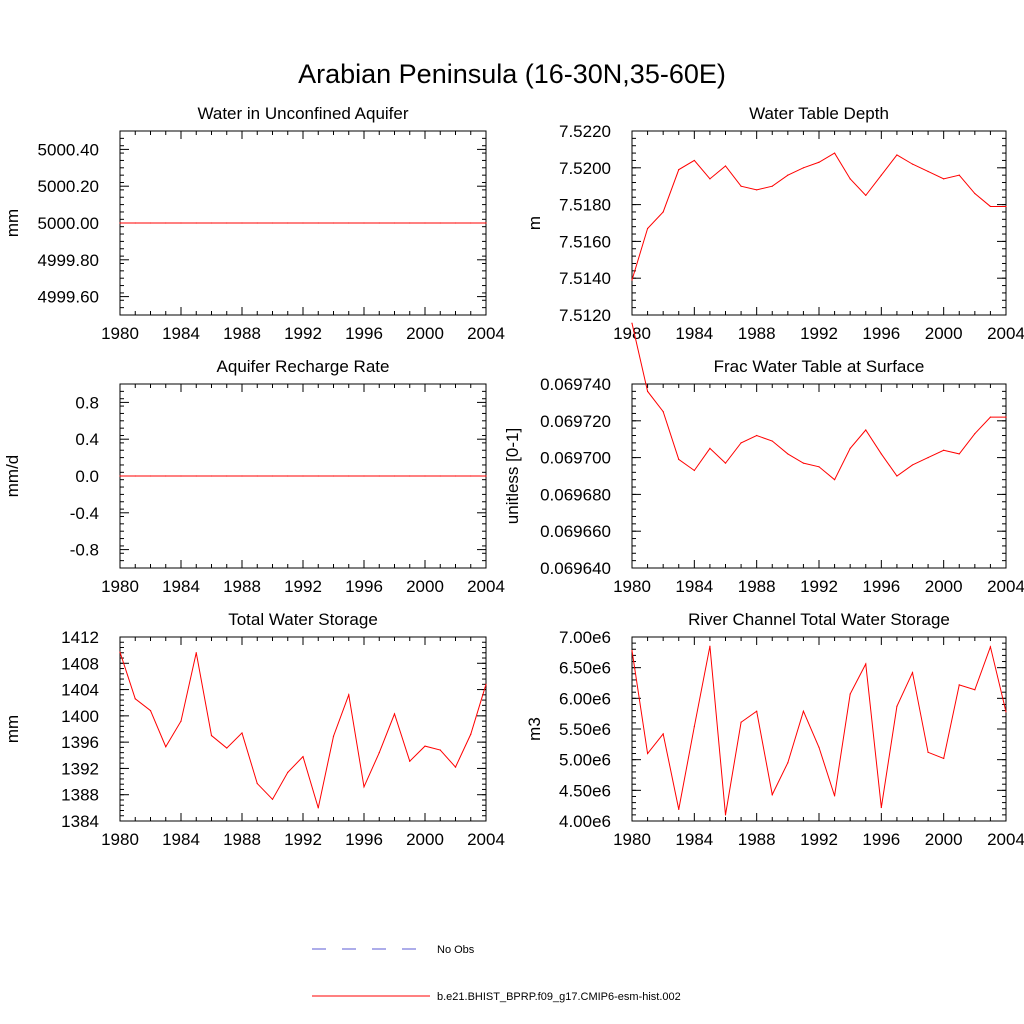  What do you see at coordinates (87, 402) in the screenshot?
I see `recharge-rate-y-tick-label: 0.8` at bounding box center [87, 402].